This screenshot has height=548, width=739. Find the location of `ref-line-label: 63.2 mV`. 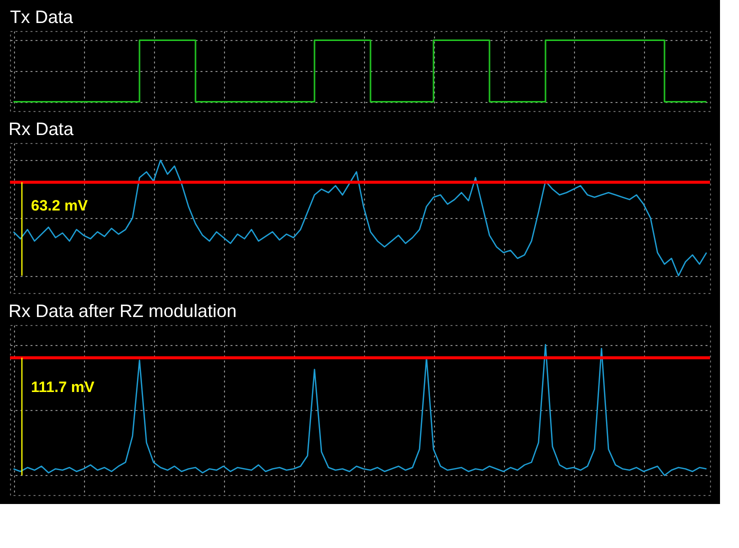

ref-line-label: 63.2 mV is located at coordinates (59, 206).